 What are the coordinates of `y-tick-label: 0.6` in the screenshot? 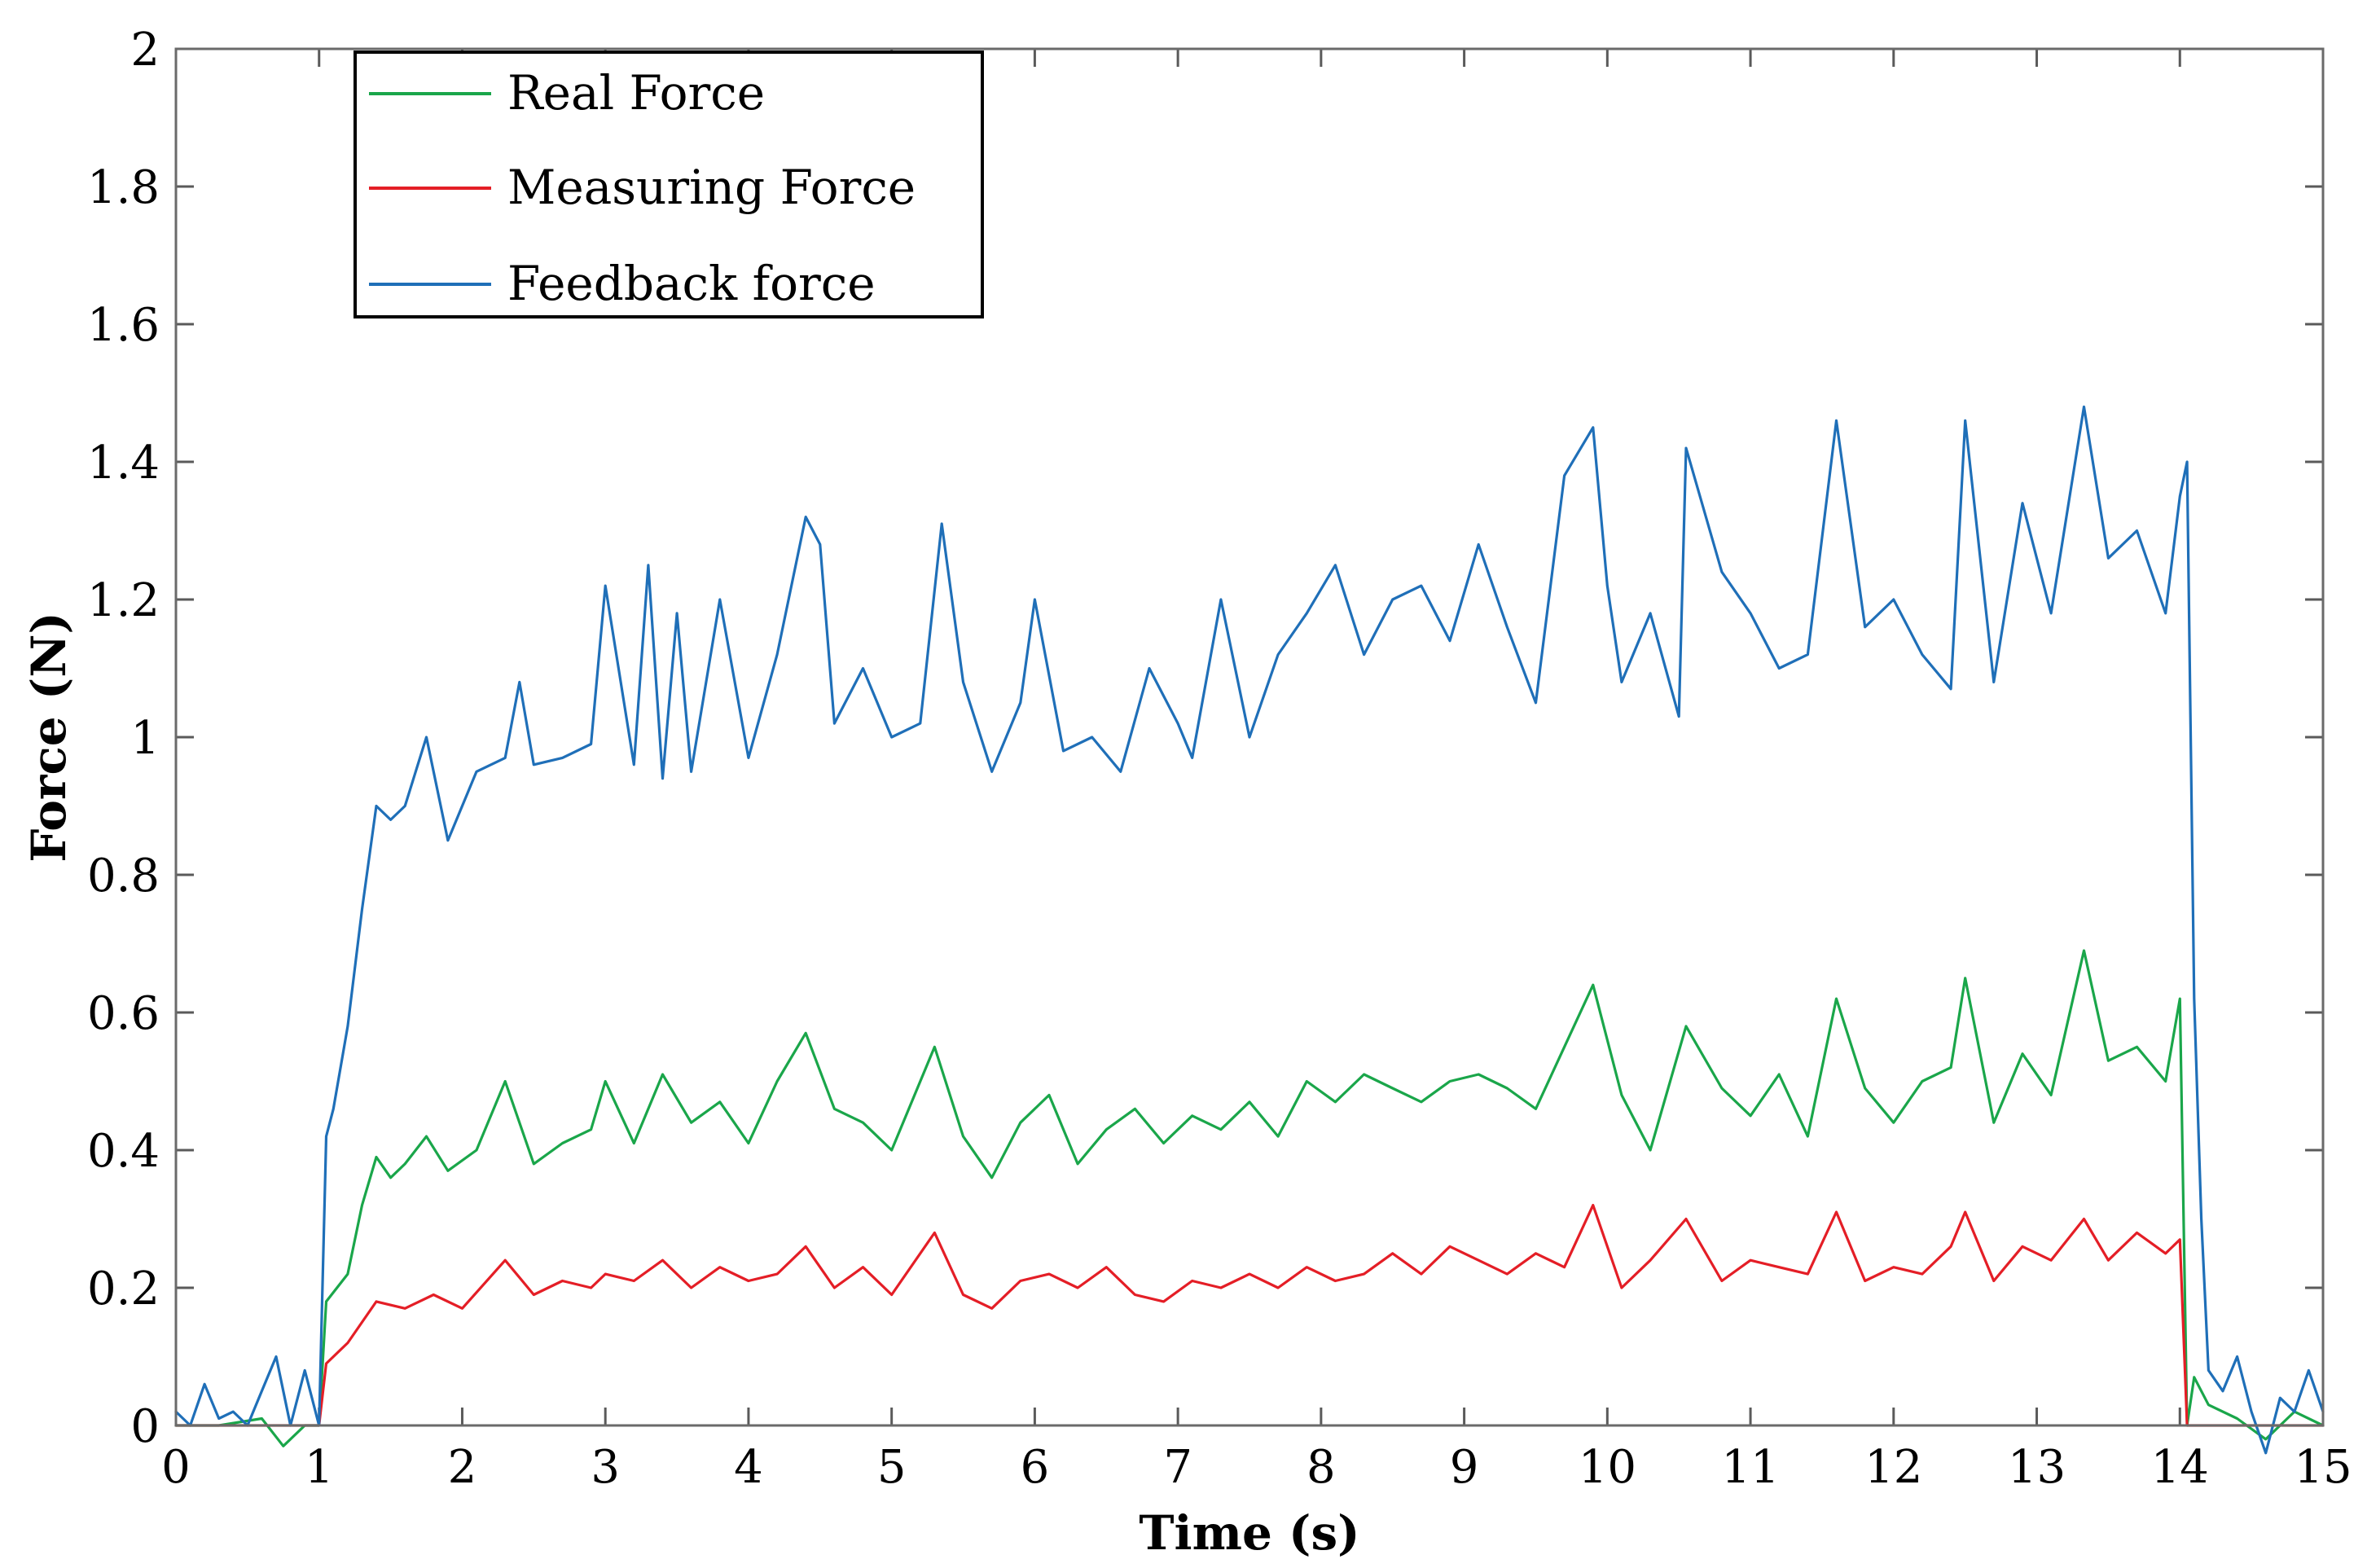 It's located at (123, 1013).